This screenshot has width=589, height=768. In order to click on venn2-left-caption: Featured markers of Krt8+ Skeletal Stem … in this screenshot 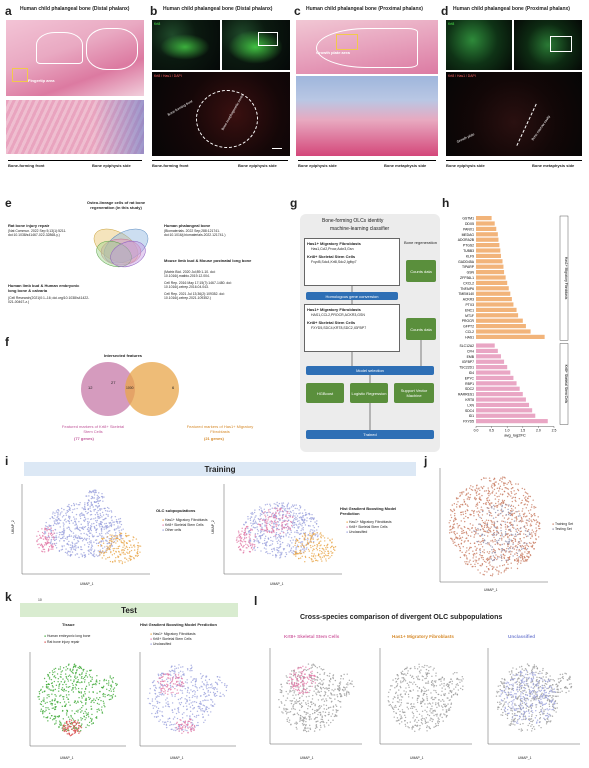, I will do `click(93, 429)`.